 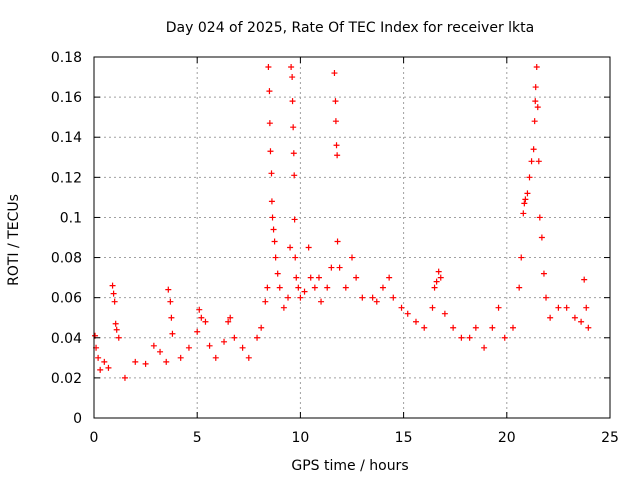 I want to click on y-tick-labels: 0 0.02 0.04 0.06 0.08 0.1 0.12 0.14 0.16 0.18, so click(x=66, y=238).